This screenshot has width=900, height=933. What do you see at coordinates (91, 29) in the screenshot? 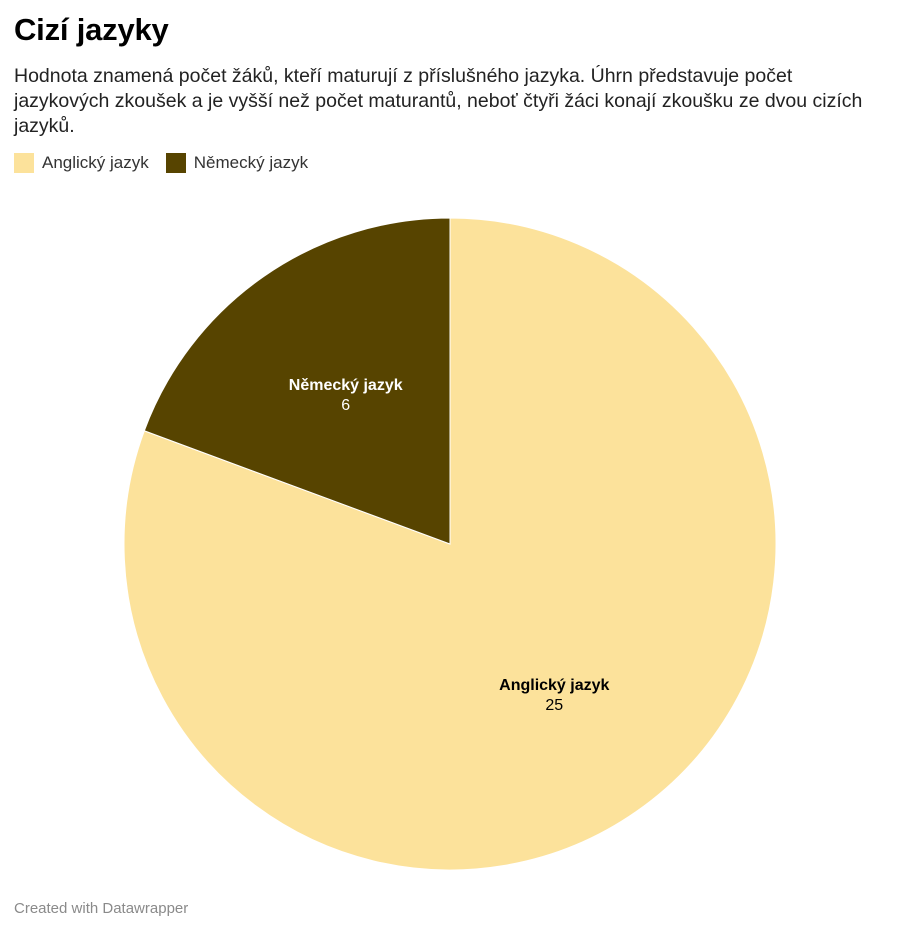
I see `chart-title: Cizí jazyky` at bounding box center [91, 29].